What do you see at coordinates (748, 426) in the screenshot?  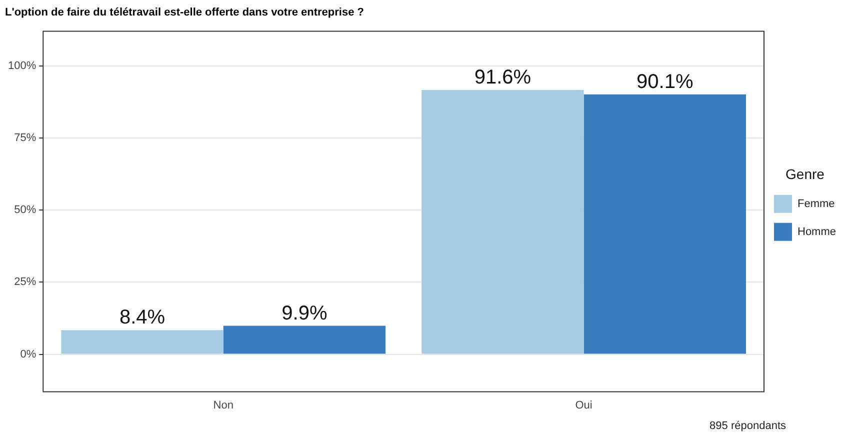 I see `text: 895 répondants` at bounding box center [748, 426].